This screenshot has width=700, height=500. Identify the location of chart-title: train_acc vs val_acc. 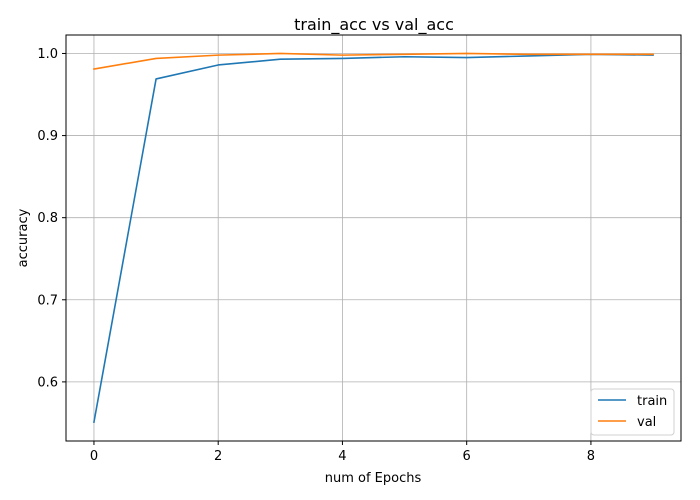
(374, 25).